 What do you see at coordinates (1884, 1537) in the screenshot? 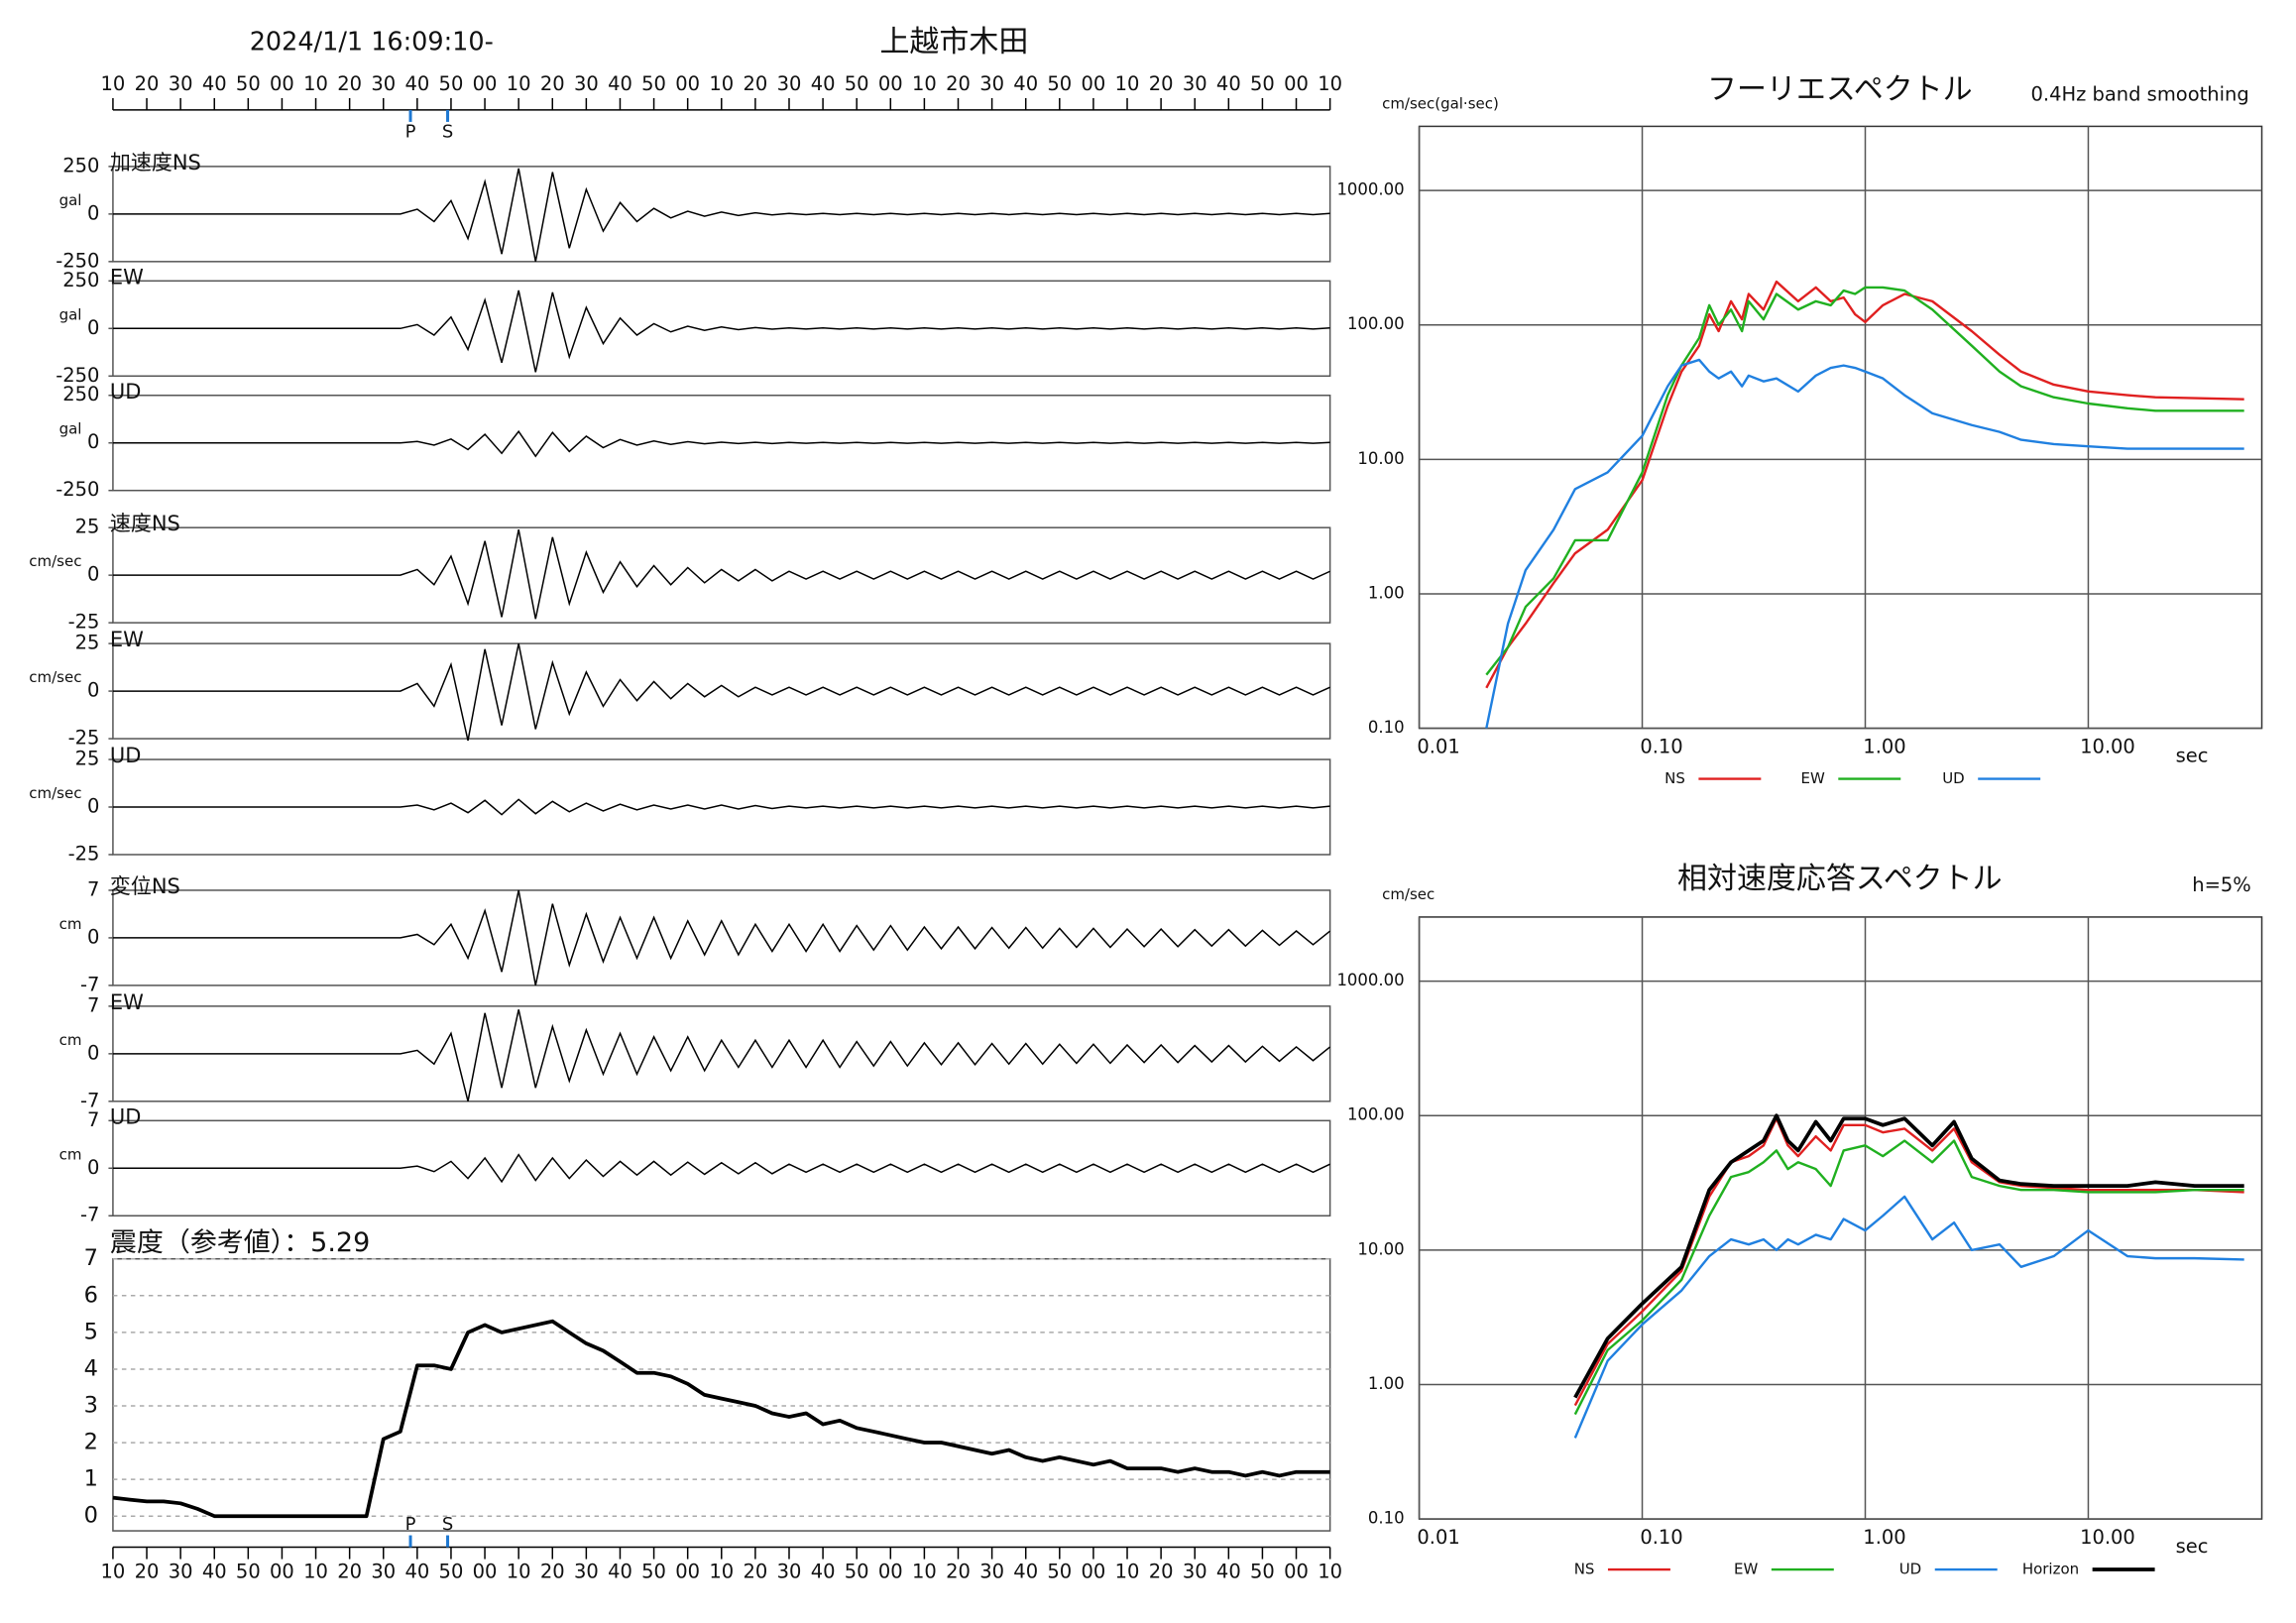
I see `x-tick-label: 1.00` at bounding box center [1884, 1537].